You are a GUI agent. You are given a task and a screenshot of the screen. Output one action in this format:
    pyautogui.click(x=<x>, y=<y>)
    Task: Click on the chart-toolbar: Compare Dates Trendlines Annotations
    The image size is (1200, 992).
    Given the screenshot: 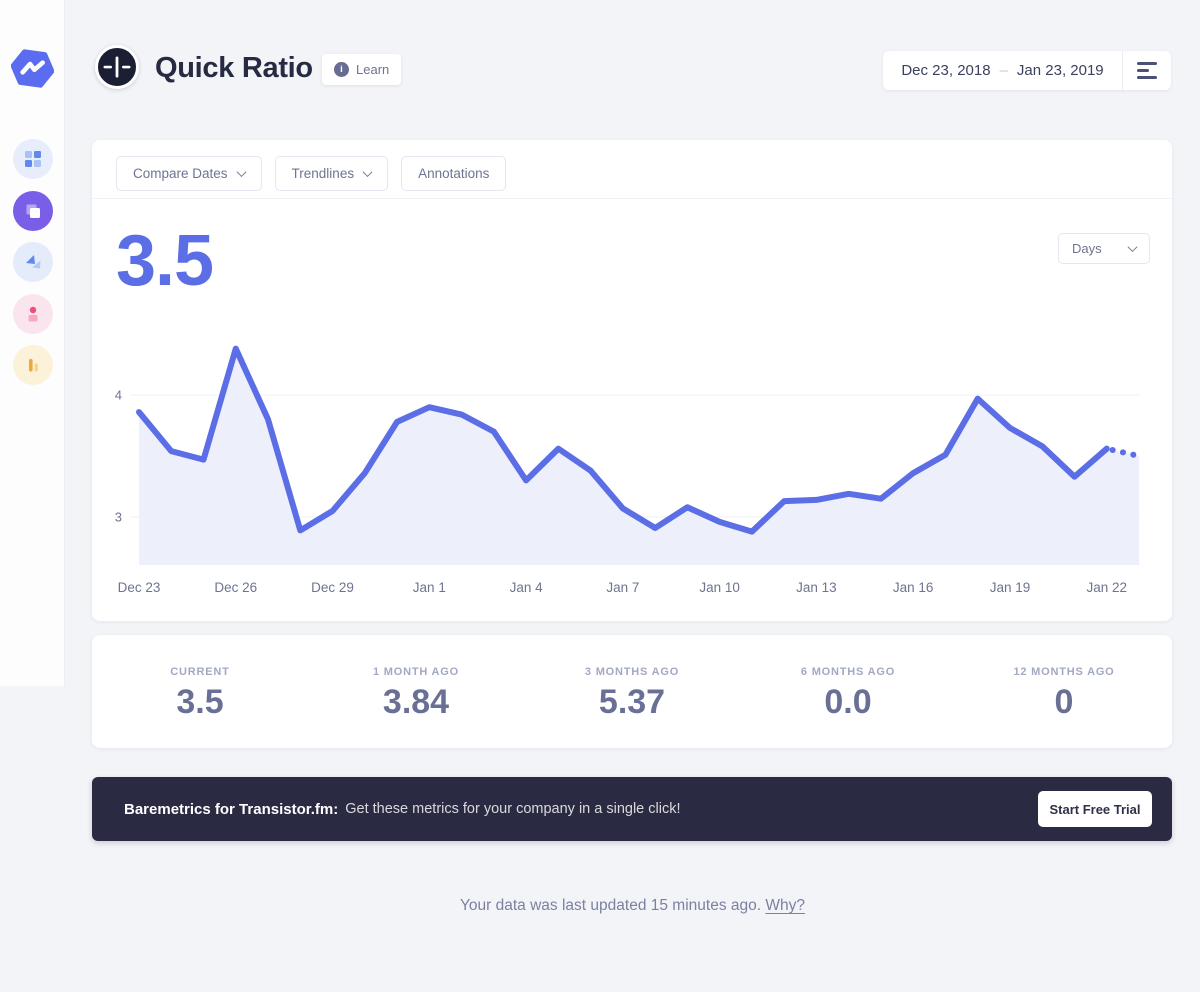 What is the action you would take?
    pyautogui.click(x=311, y=173)
    